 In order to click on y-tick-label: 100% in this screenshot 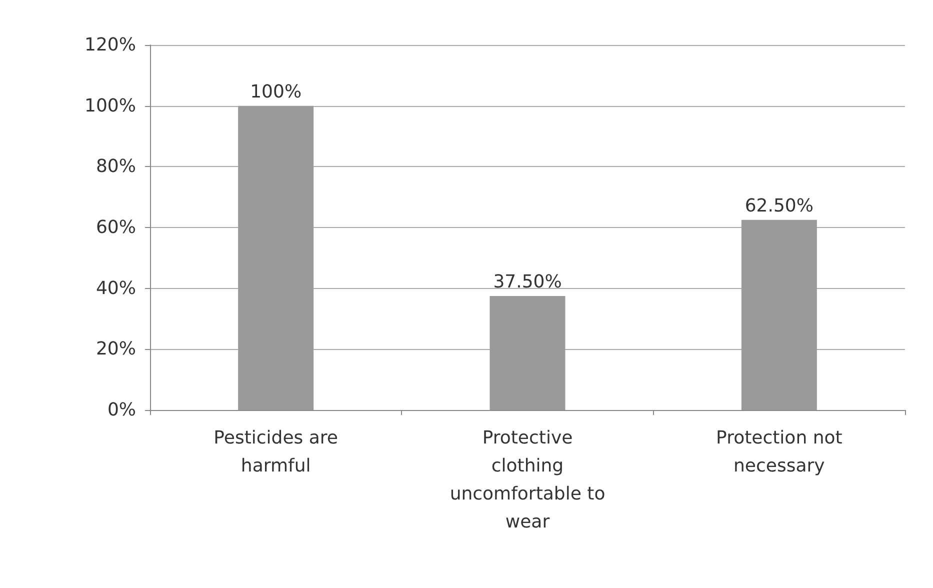, I will do `click(110, 105)`.